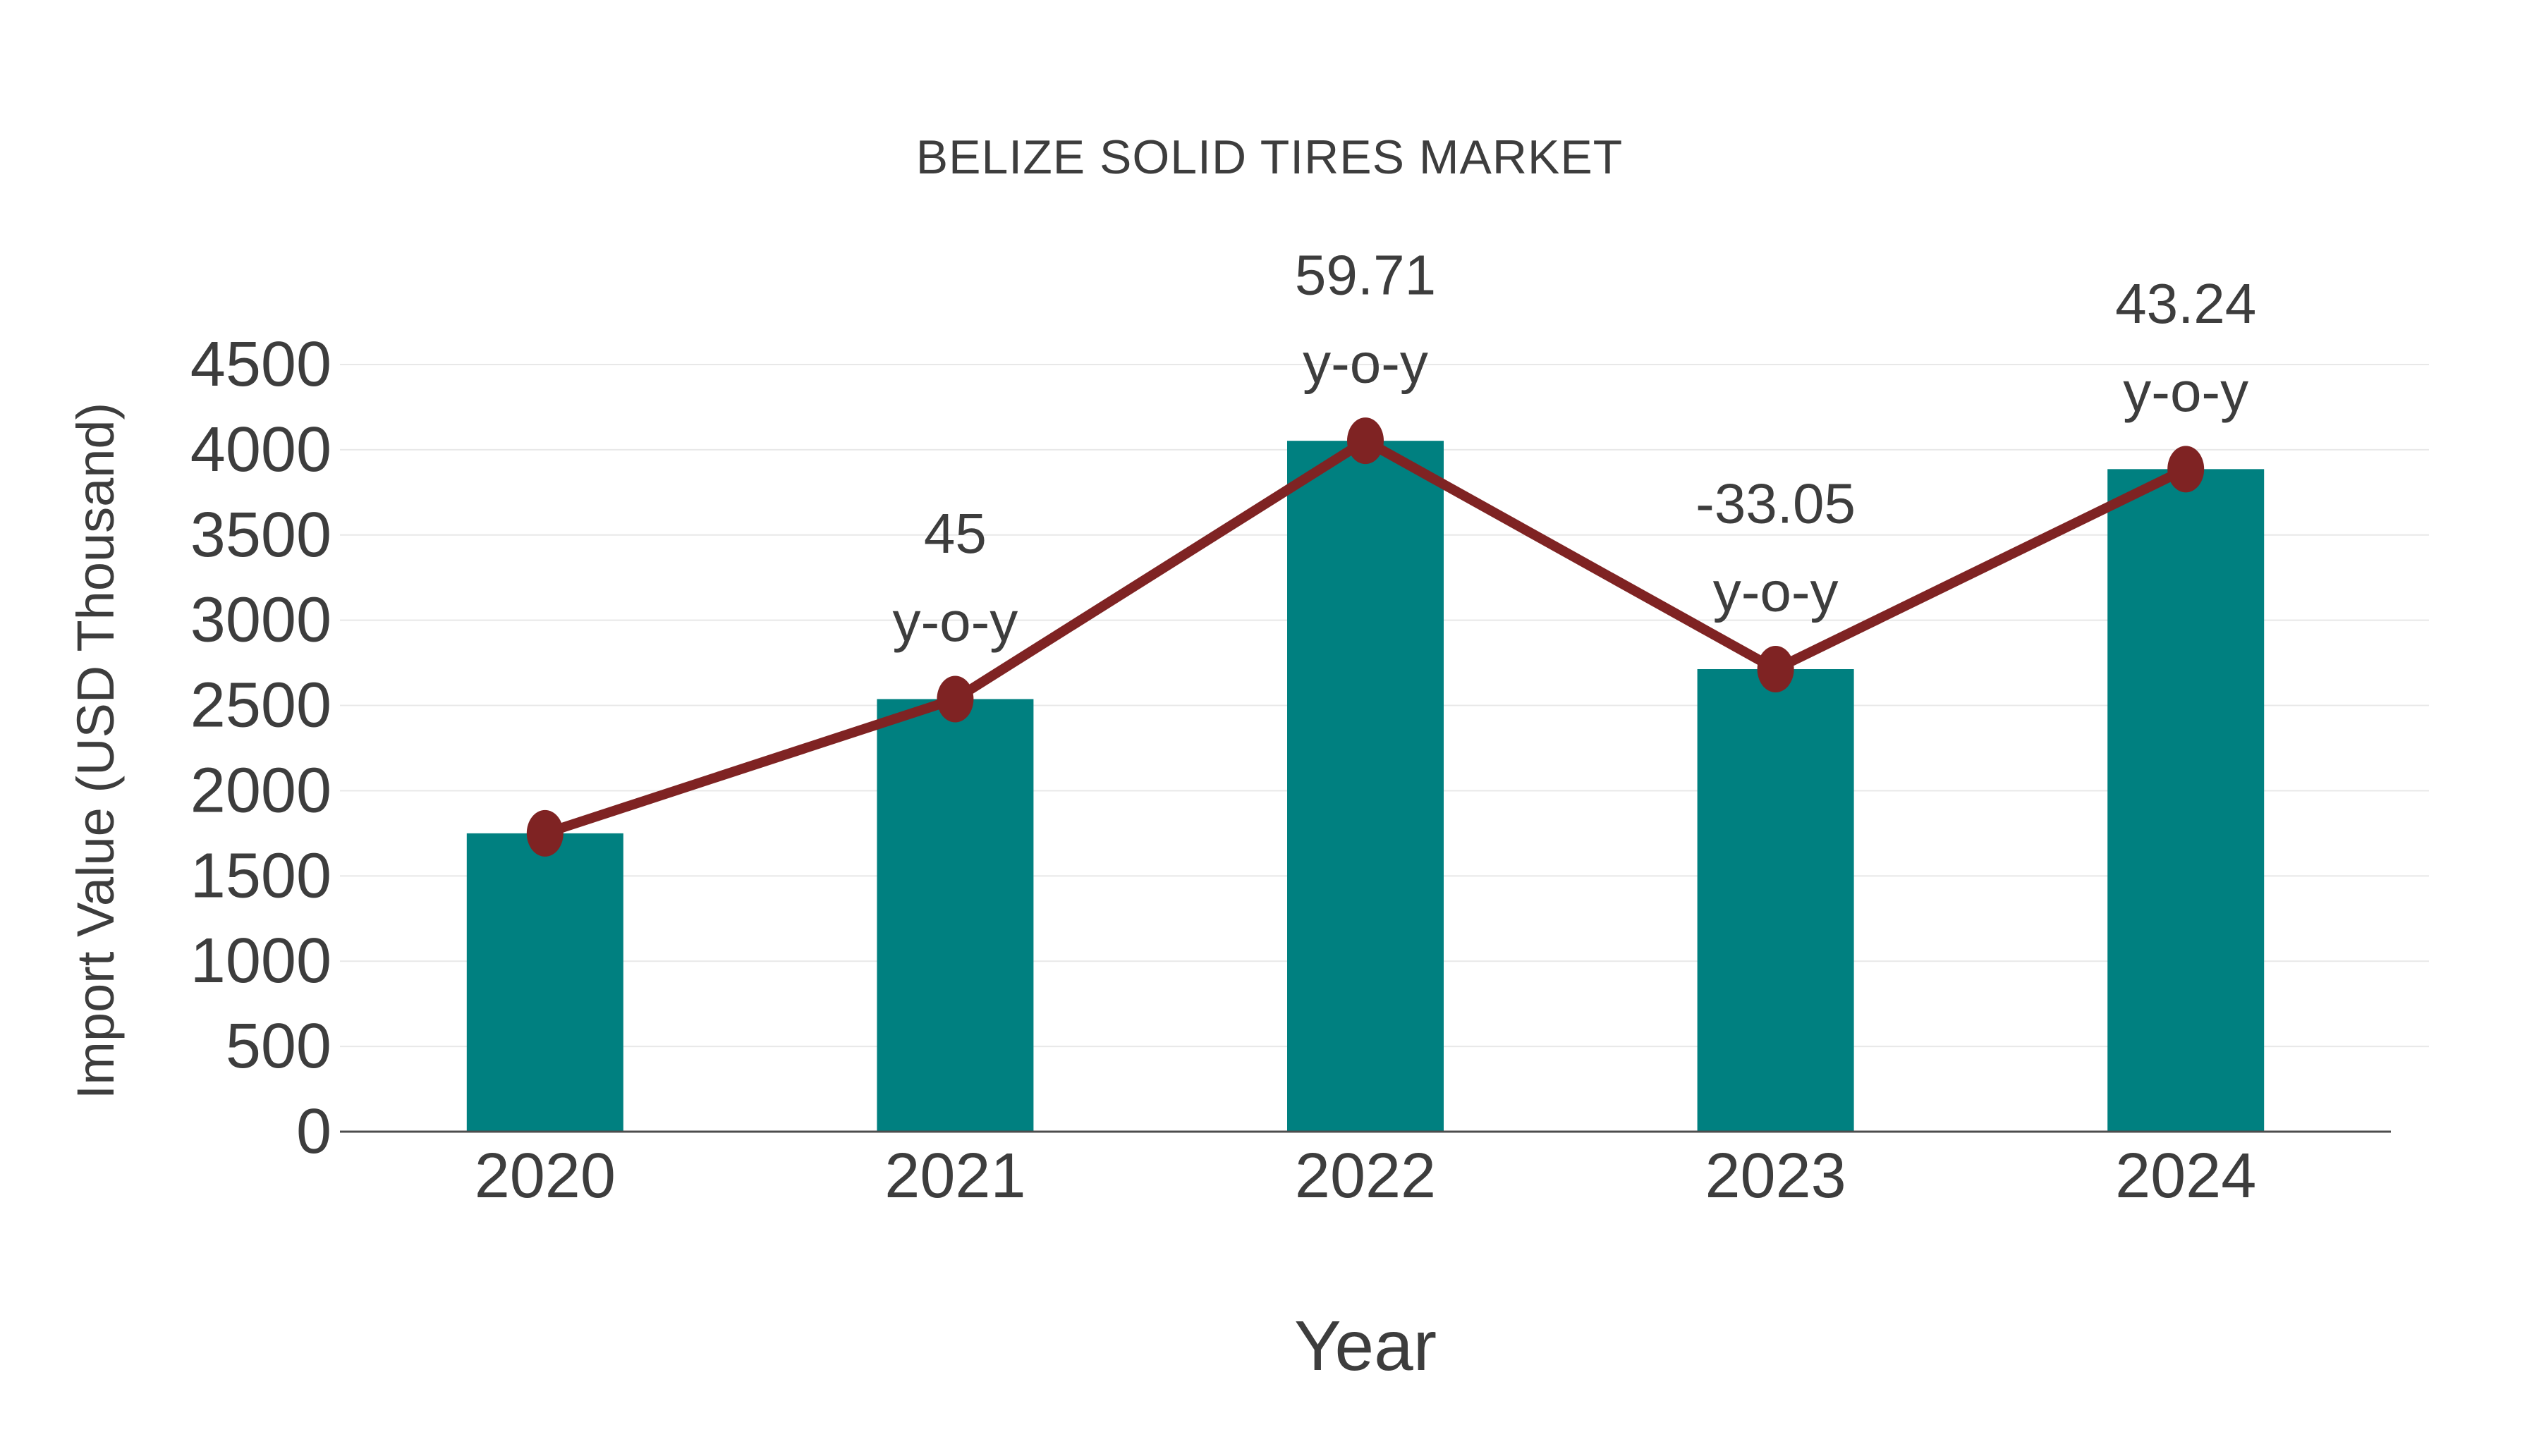 Image resolution: width=2539 pixels, height=1456 pixels. I want to click on annotation-value: 45, so click(955, 533).